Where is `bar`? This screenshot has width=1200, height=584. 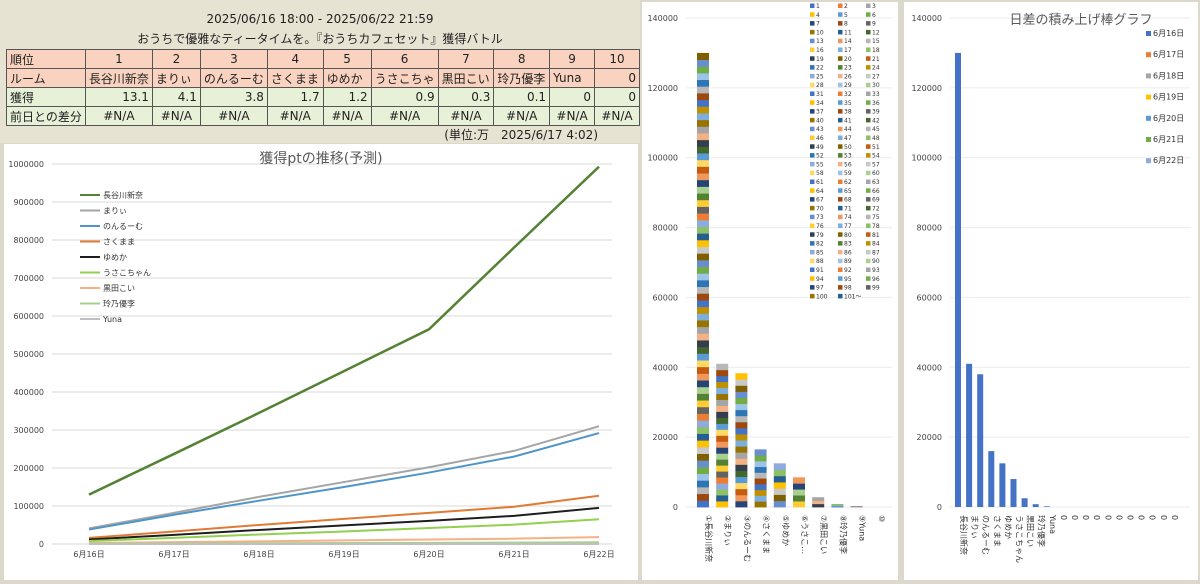 bar is located at coordinates (1002, 485).